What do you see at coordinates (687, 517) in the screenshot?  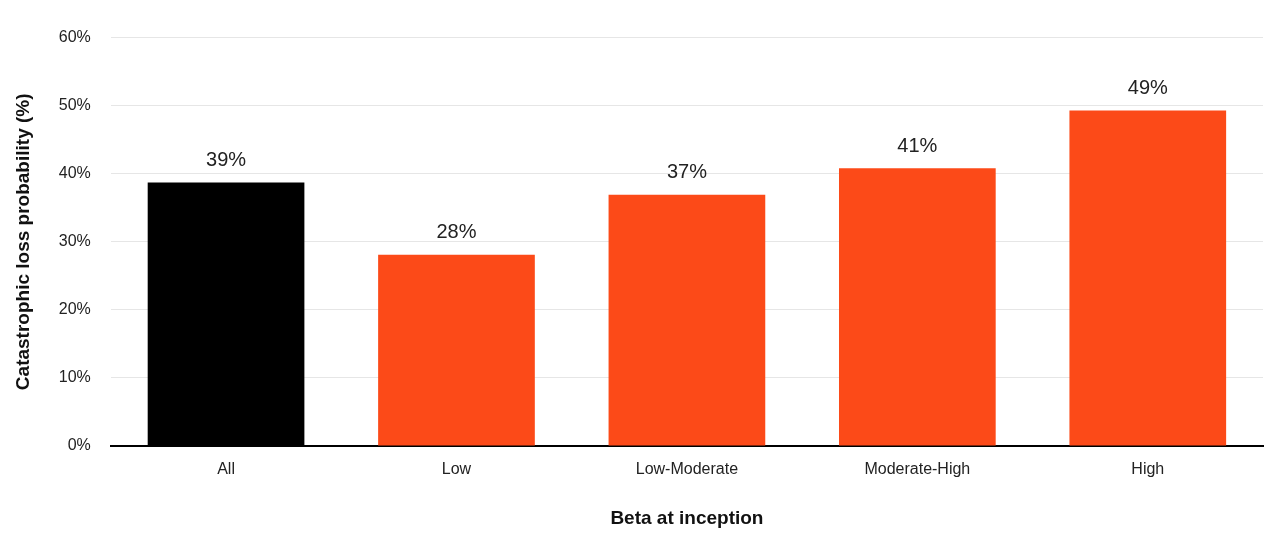 I see `x-axis-title: Beta at inception` at bounding box center [687, 517].